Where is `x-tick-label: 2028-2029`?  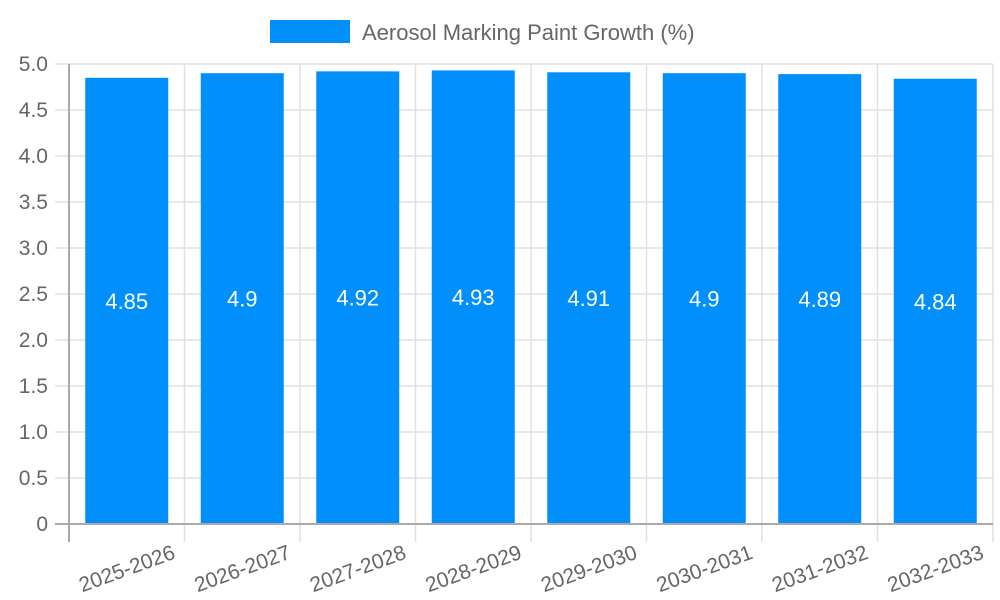 x-tick-label: 2028-2029 is located at coordinates (473, 569).